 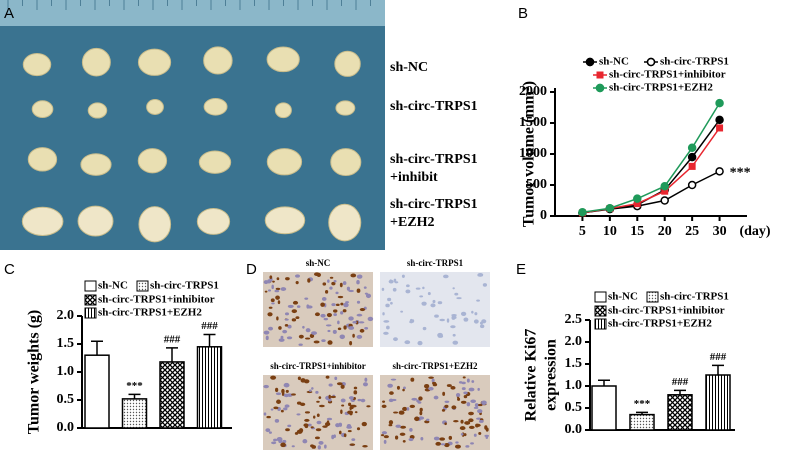 What do you see at coordinates (651, 170) in the screenshot?
I see `series-line` at bounding box center [651, 170].